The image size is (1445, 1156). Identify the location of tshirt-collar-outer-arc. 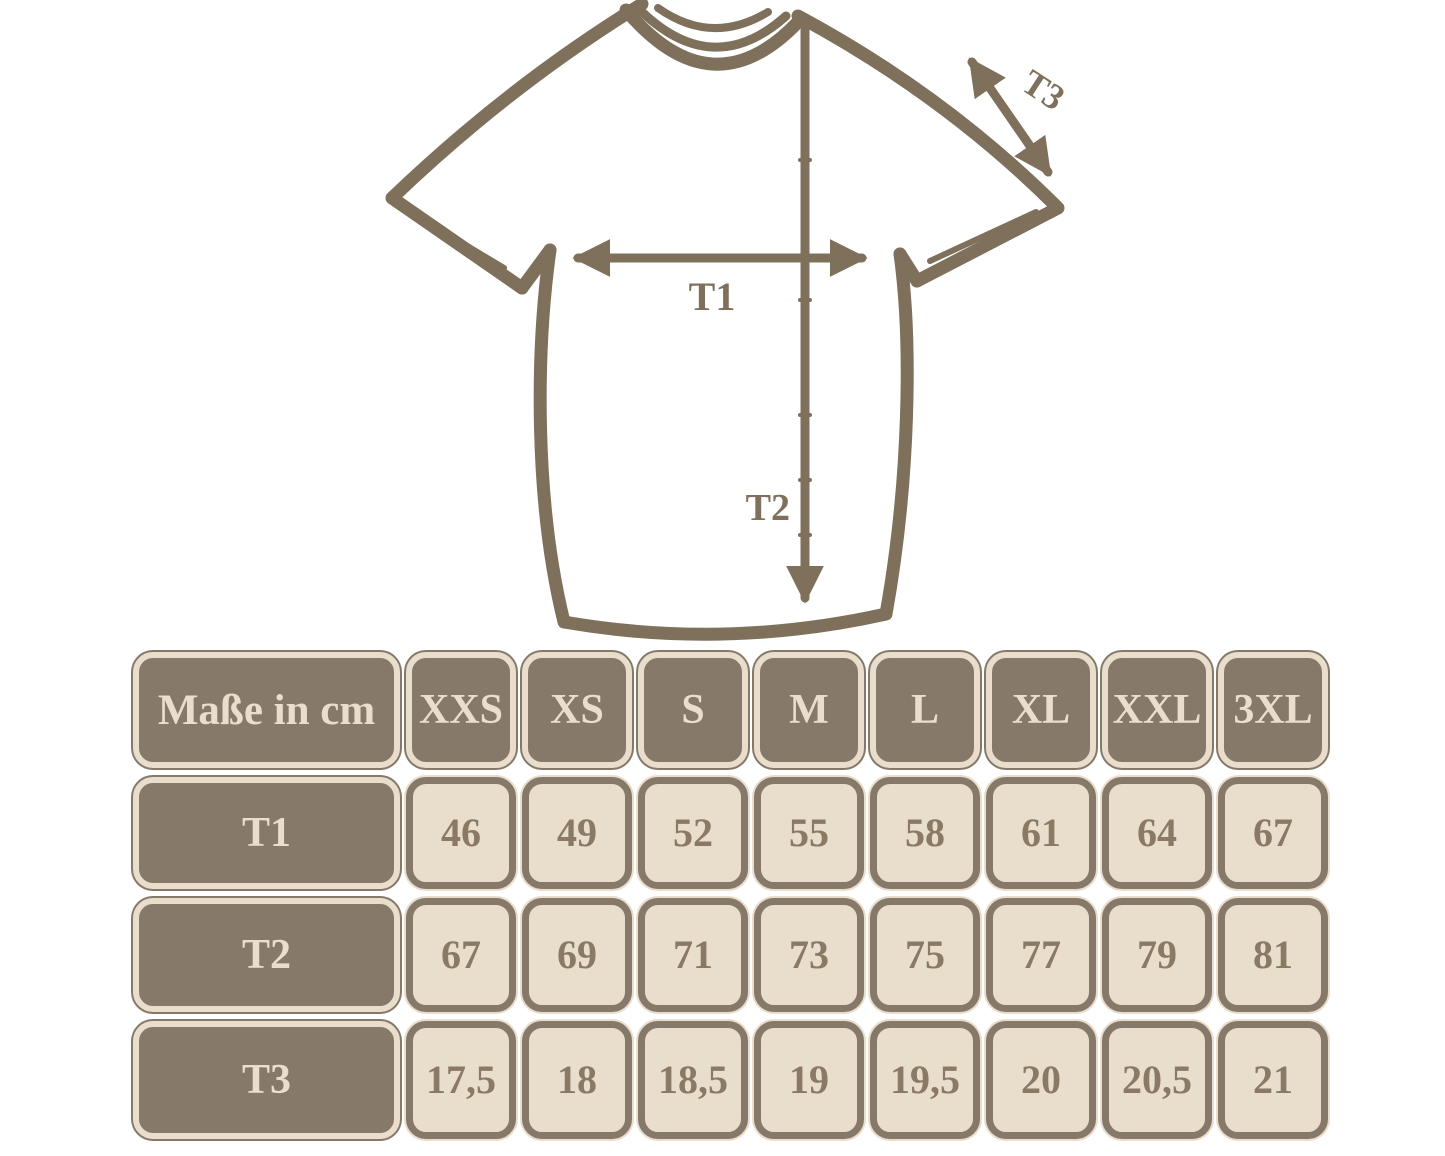
(712, 37).